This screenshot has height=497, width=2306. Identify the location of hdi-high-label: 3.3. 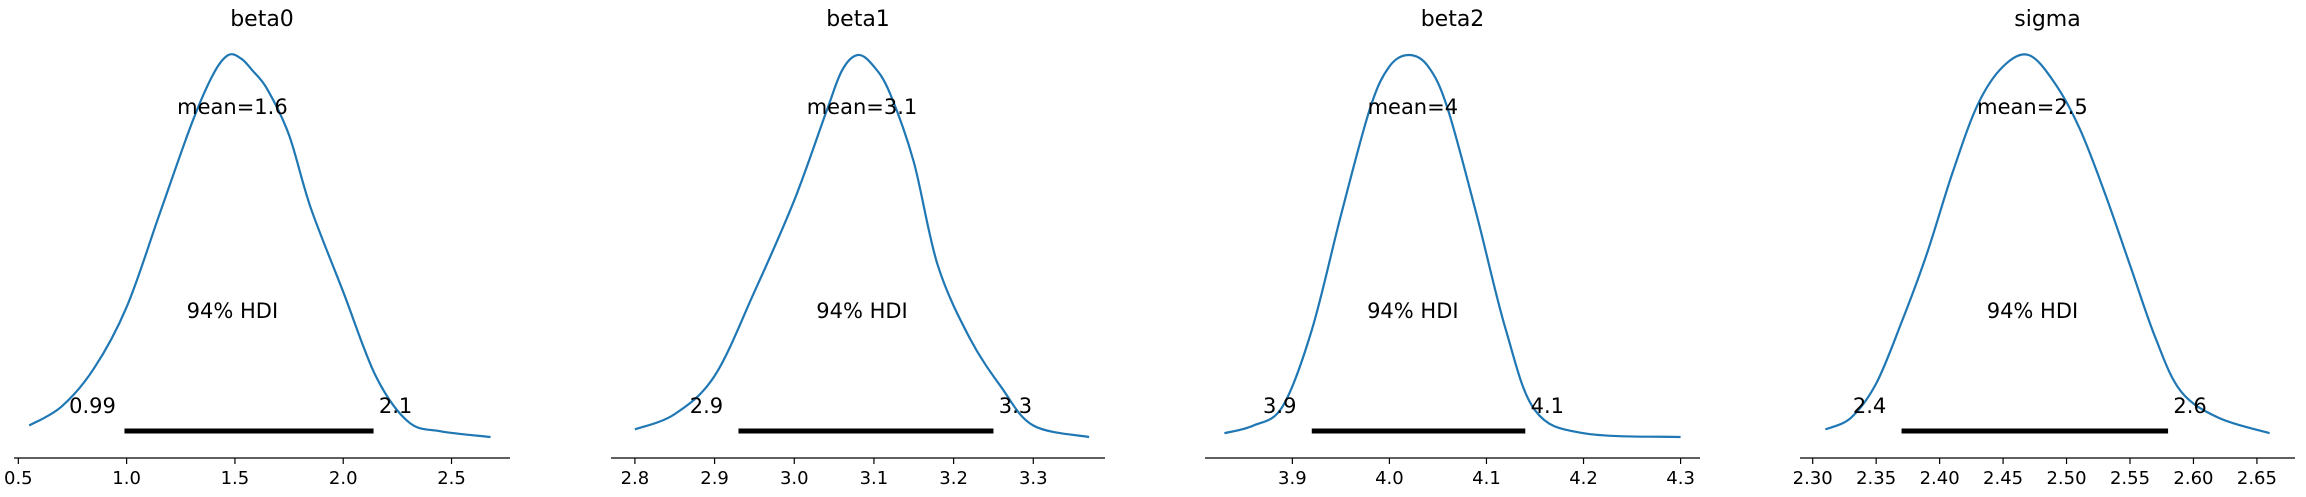
(1015, 406).